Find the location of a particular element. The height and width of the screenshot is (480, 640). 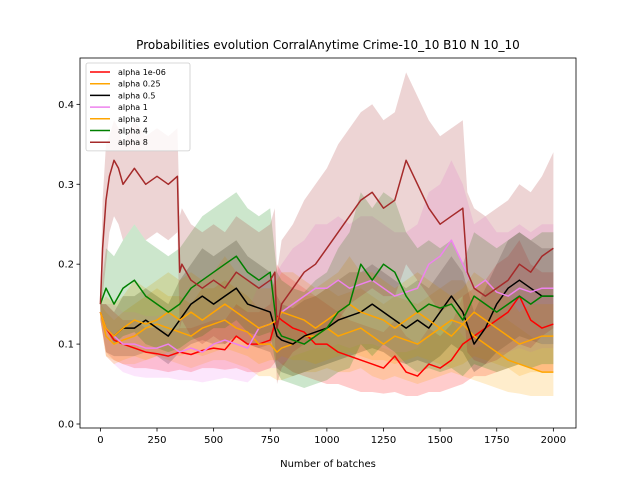

y-tick-label: 0.3 is located at coordinates (66, 185).